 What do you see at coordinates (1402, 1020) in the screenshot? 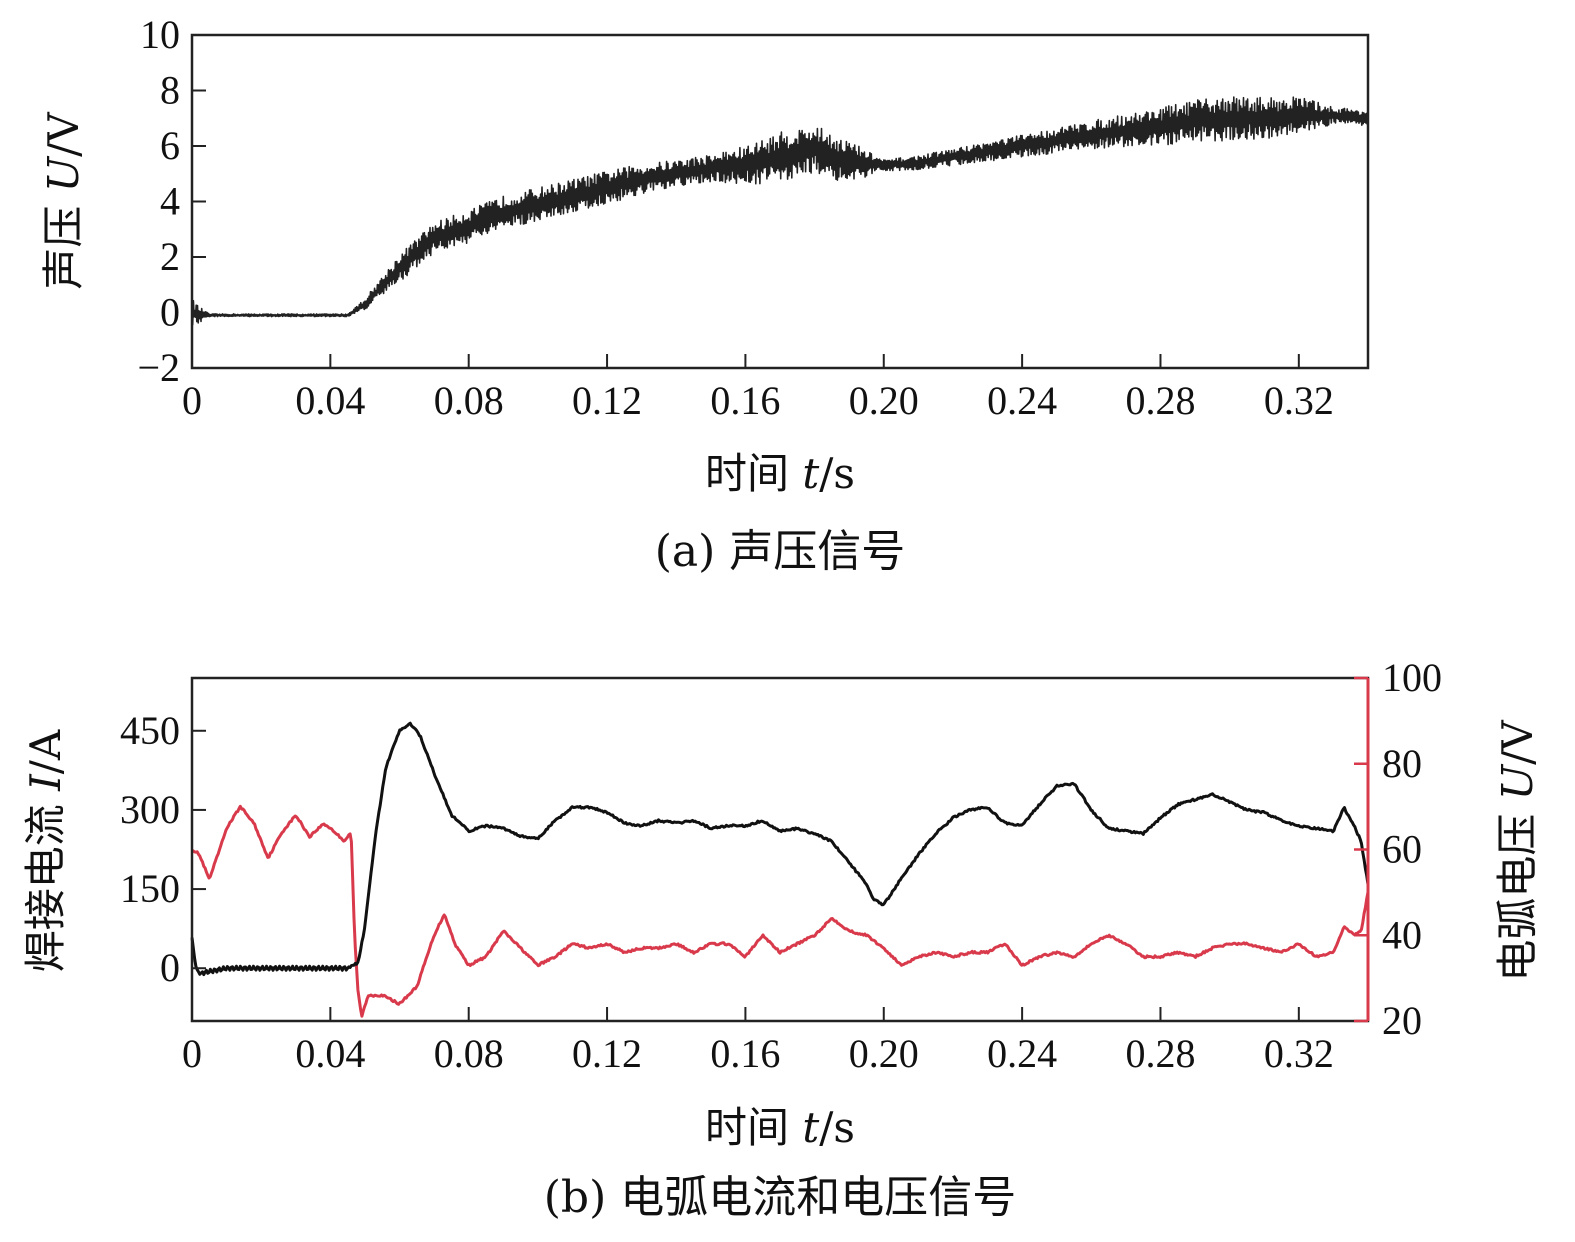
I see `y2-tick-label: 20` at bounding box center [1402, 1020].